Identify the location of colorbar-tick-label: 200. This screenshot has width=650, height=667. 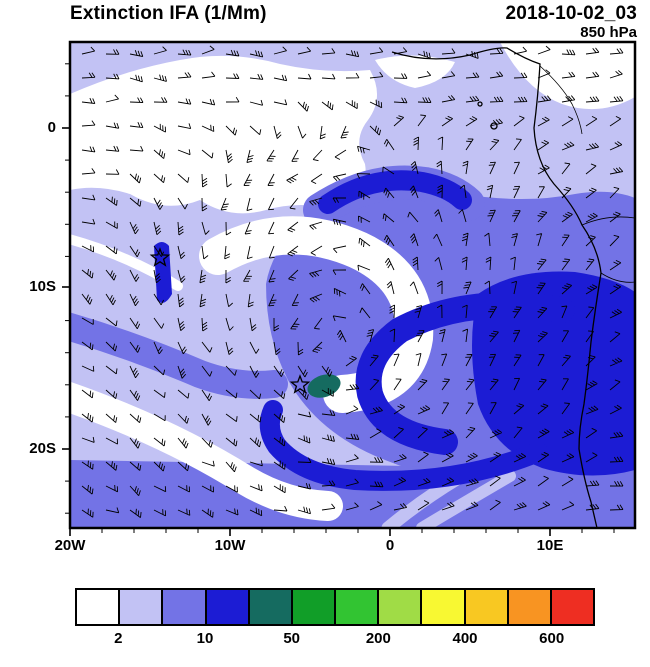
(378, 638).